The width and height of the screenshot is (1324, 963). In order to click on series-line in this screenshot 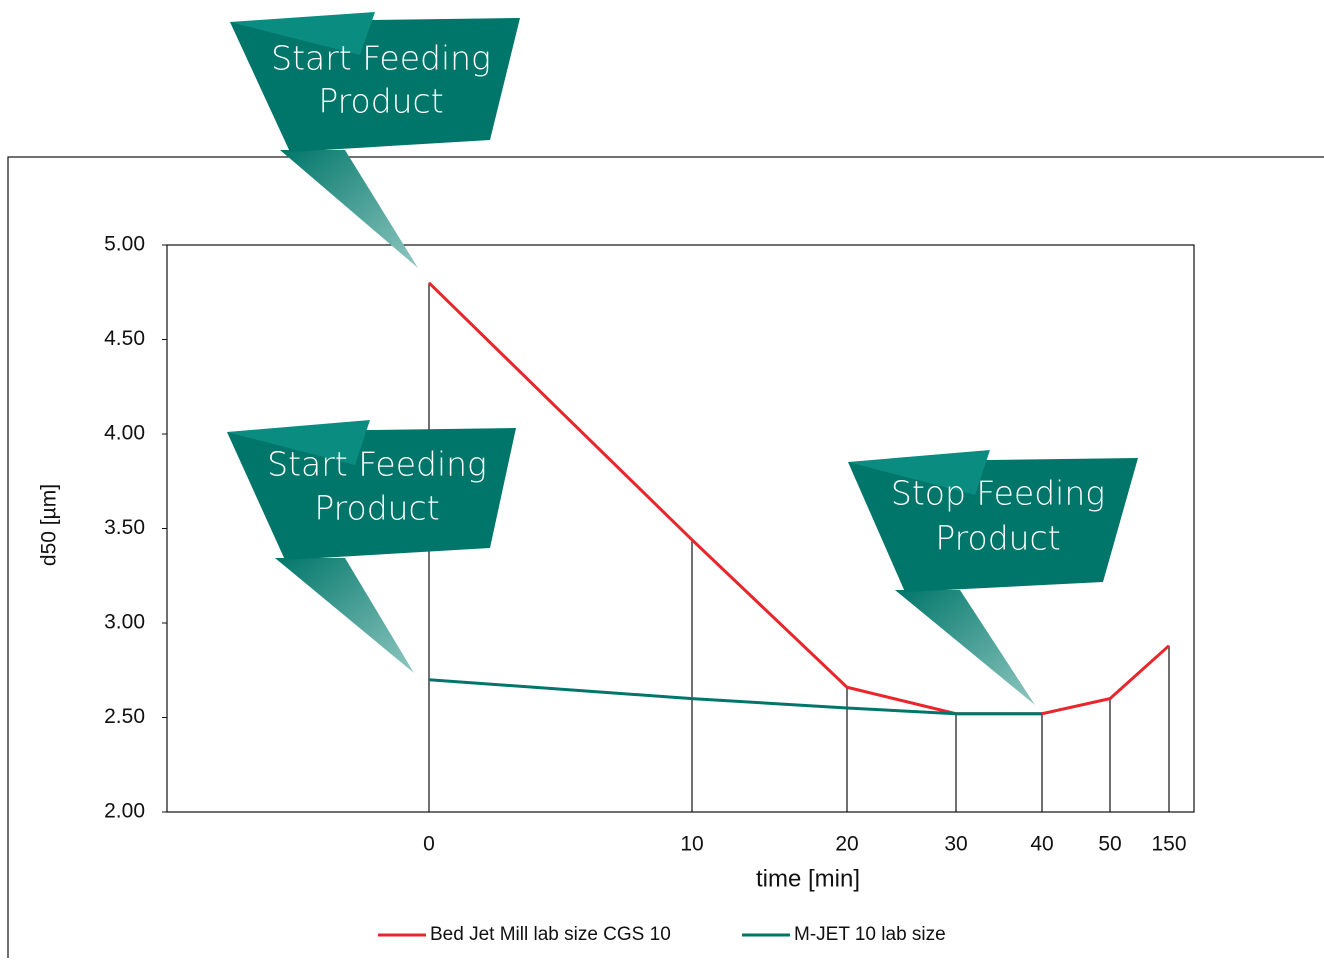, I will do `click(735, 697)`.